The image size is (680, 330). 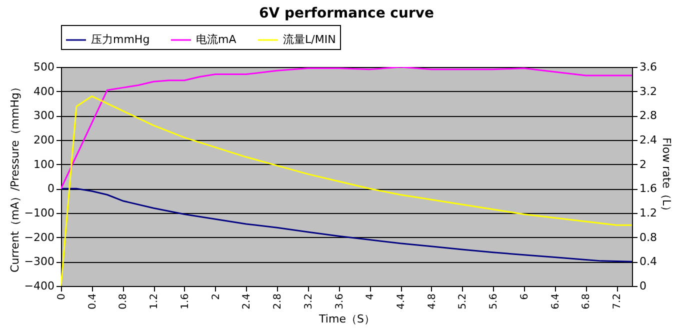 I want to click on legend-label: 流量L/MIN, so click(x=309, y=39).